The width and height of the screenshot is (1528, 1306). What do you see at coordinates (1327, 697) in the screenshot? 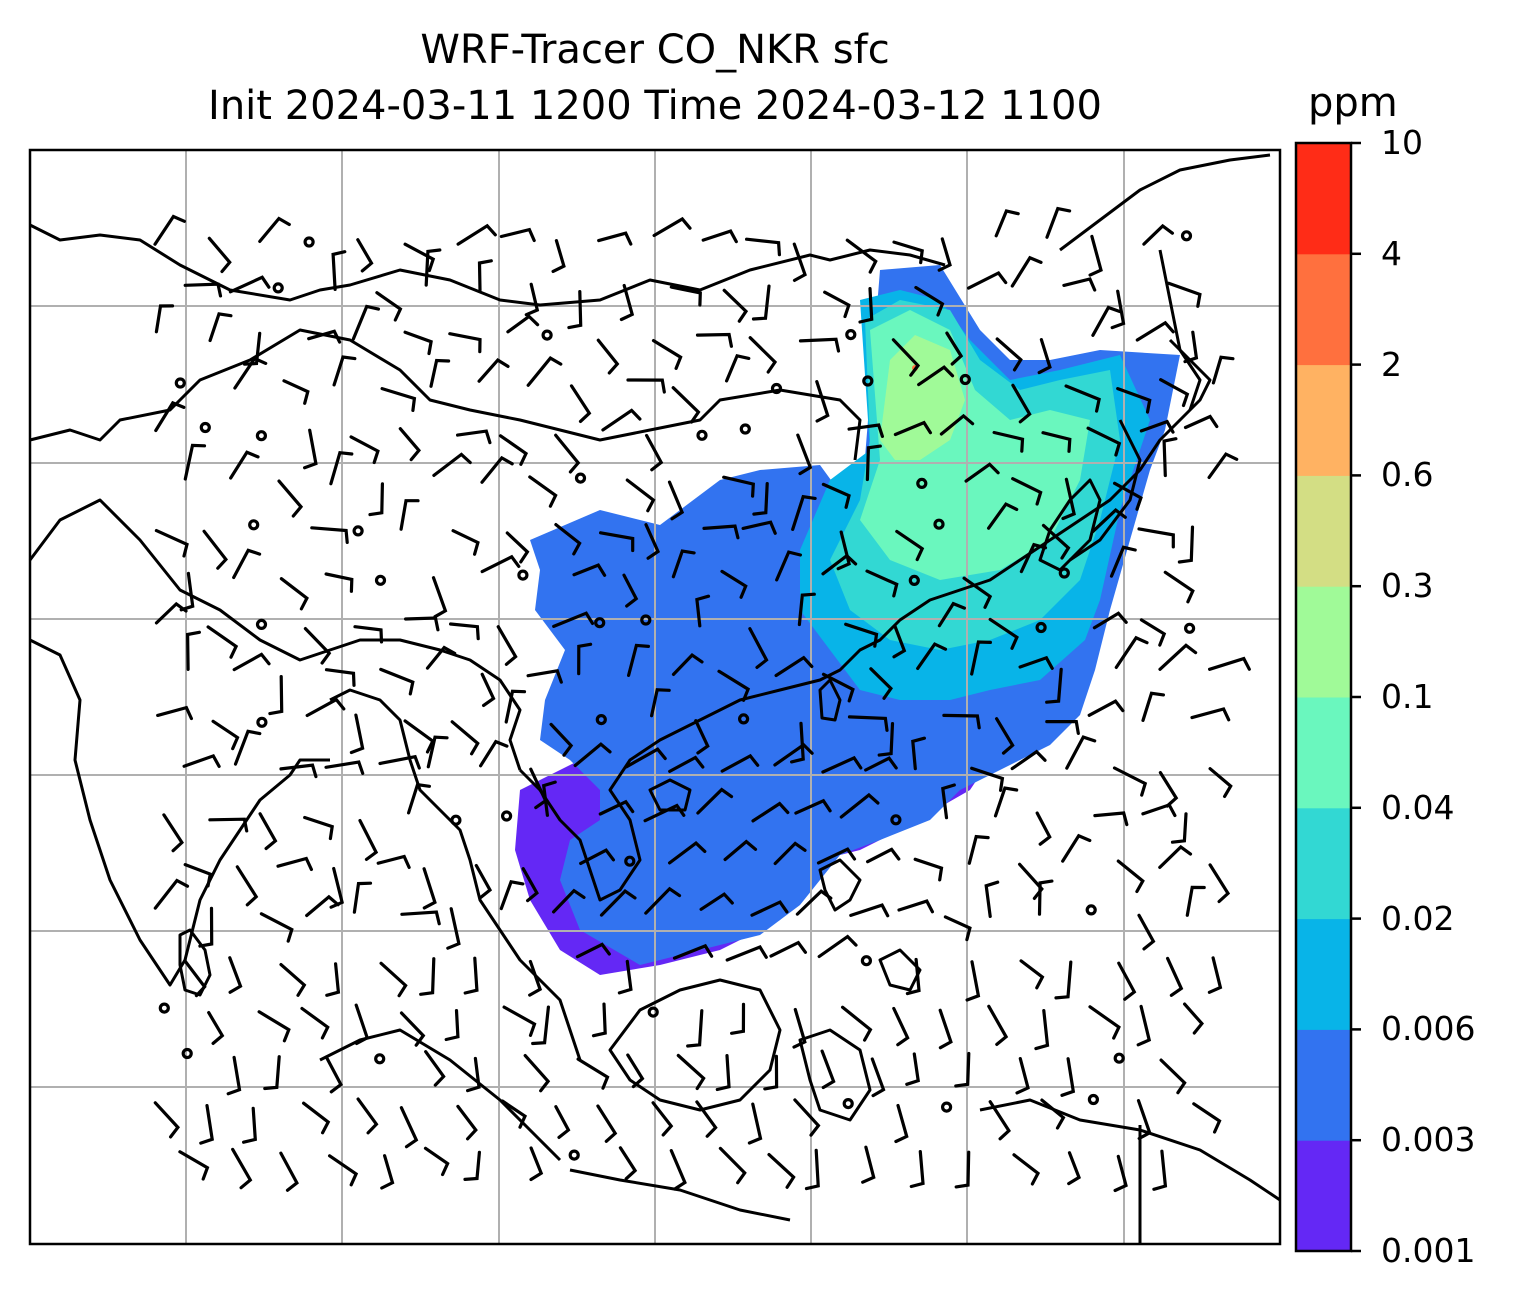
I see `colorbar` at bounding box center [1327, 697].